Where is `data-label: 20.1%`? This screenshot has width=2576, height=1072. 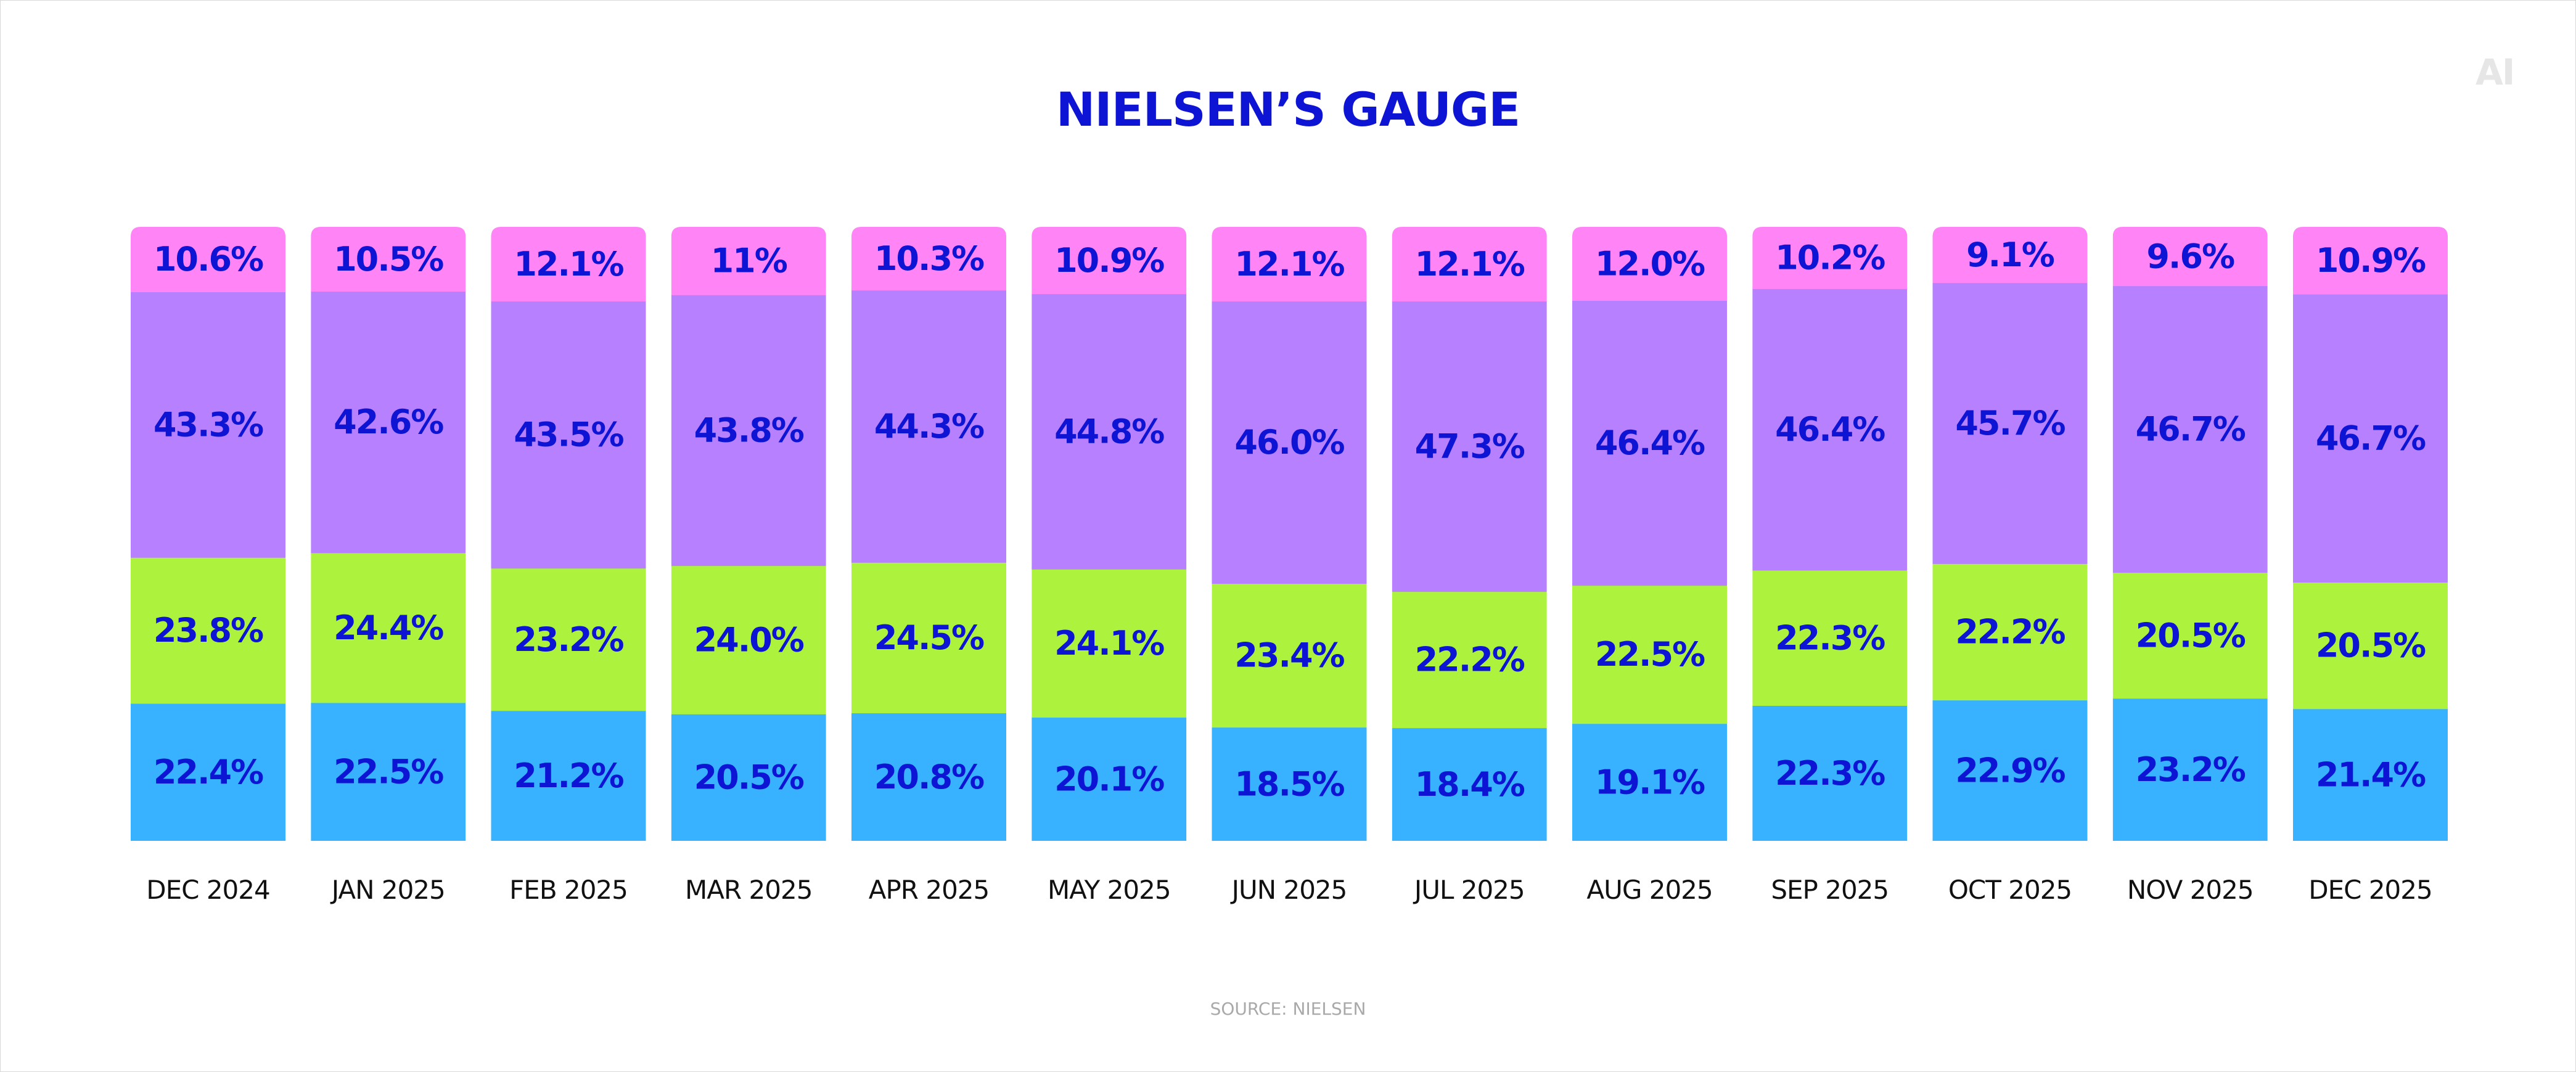
data-label: 20.1% is located at coordinates (1109, 778).